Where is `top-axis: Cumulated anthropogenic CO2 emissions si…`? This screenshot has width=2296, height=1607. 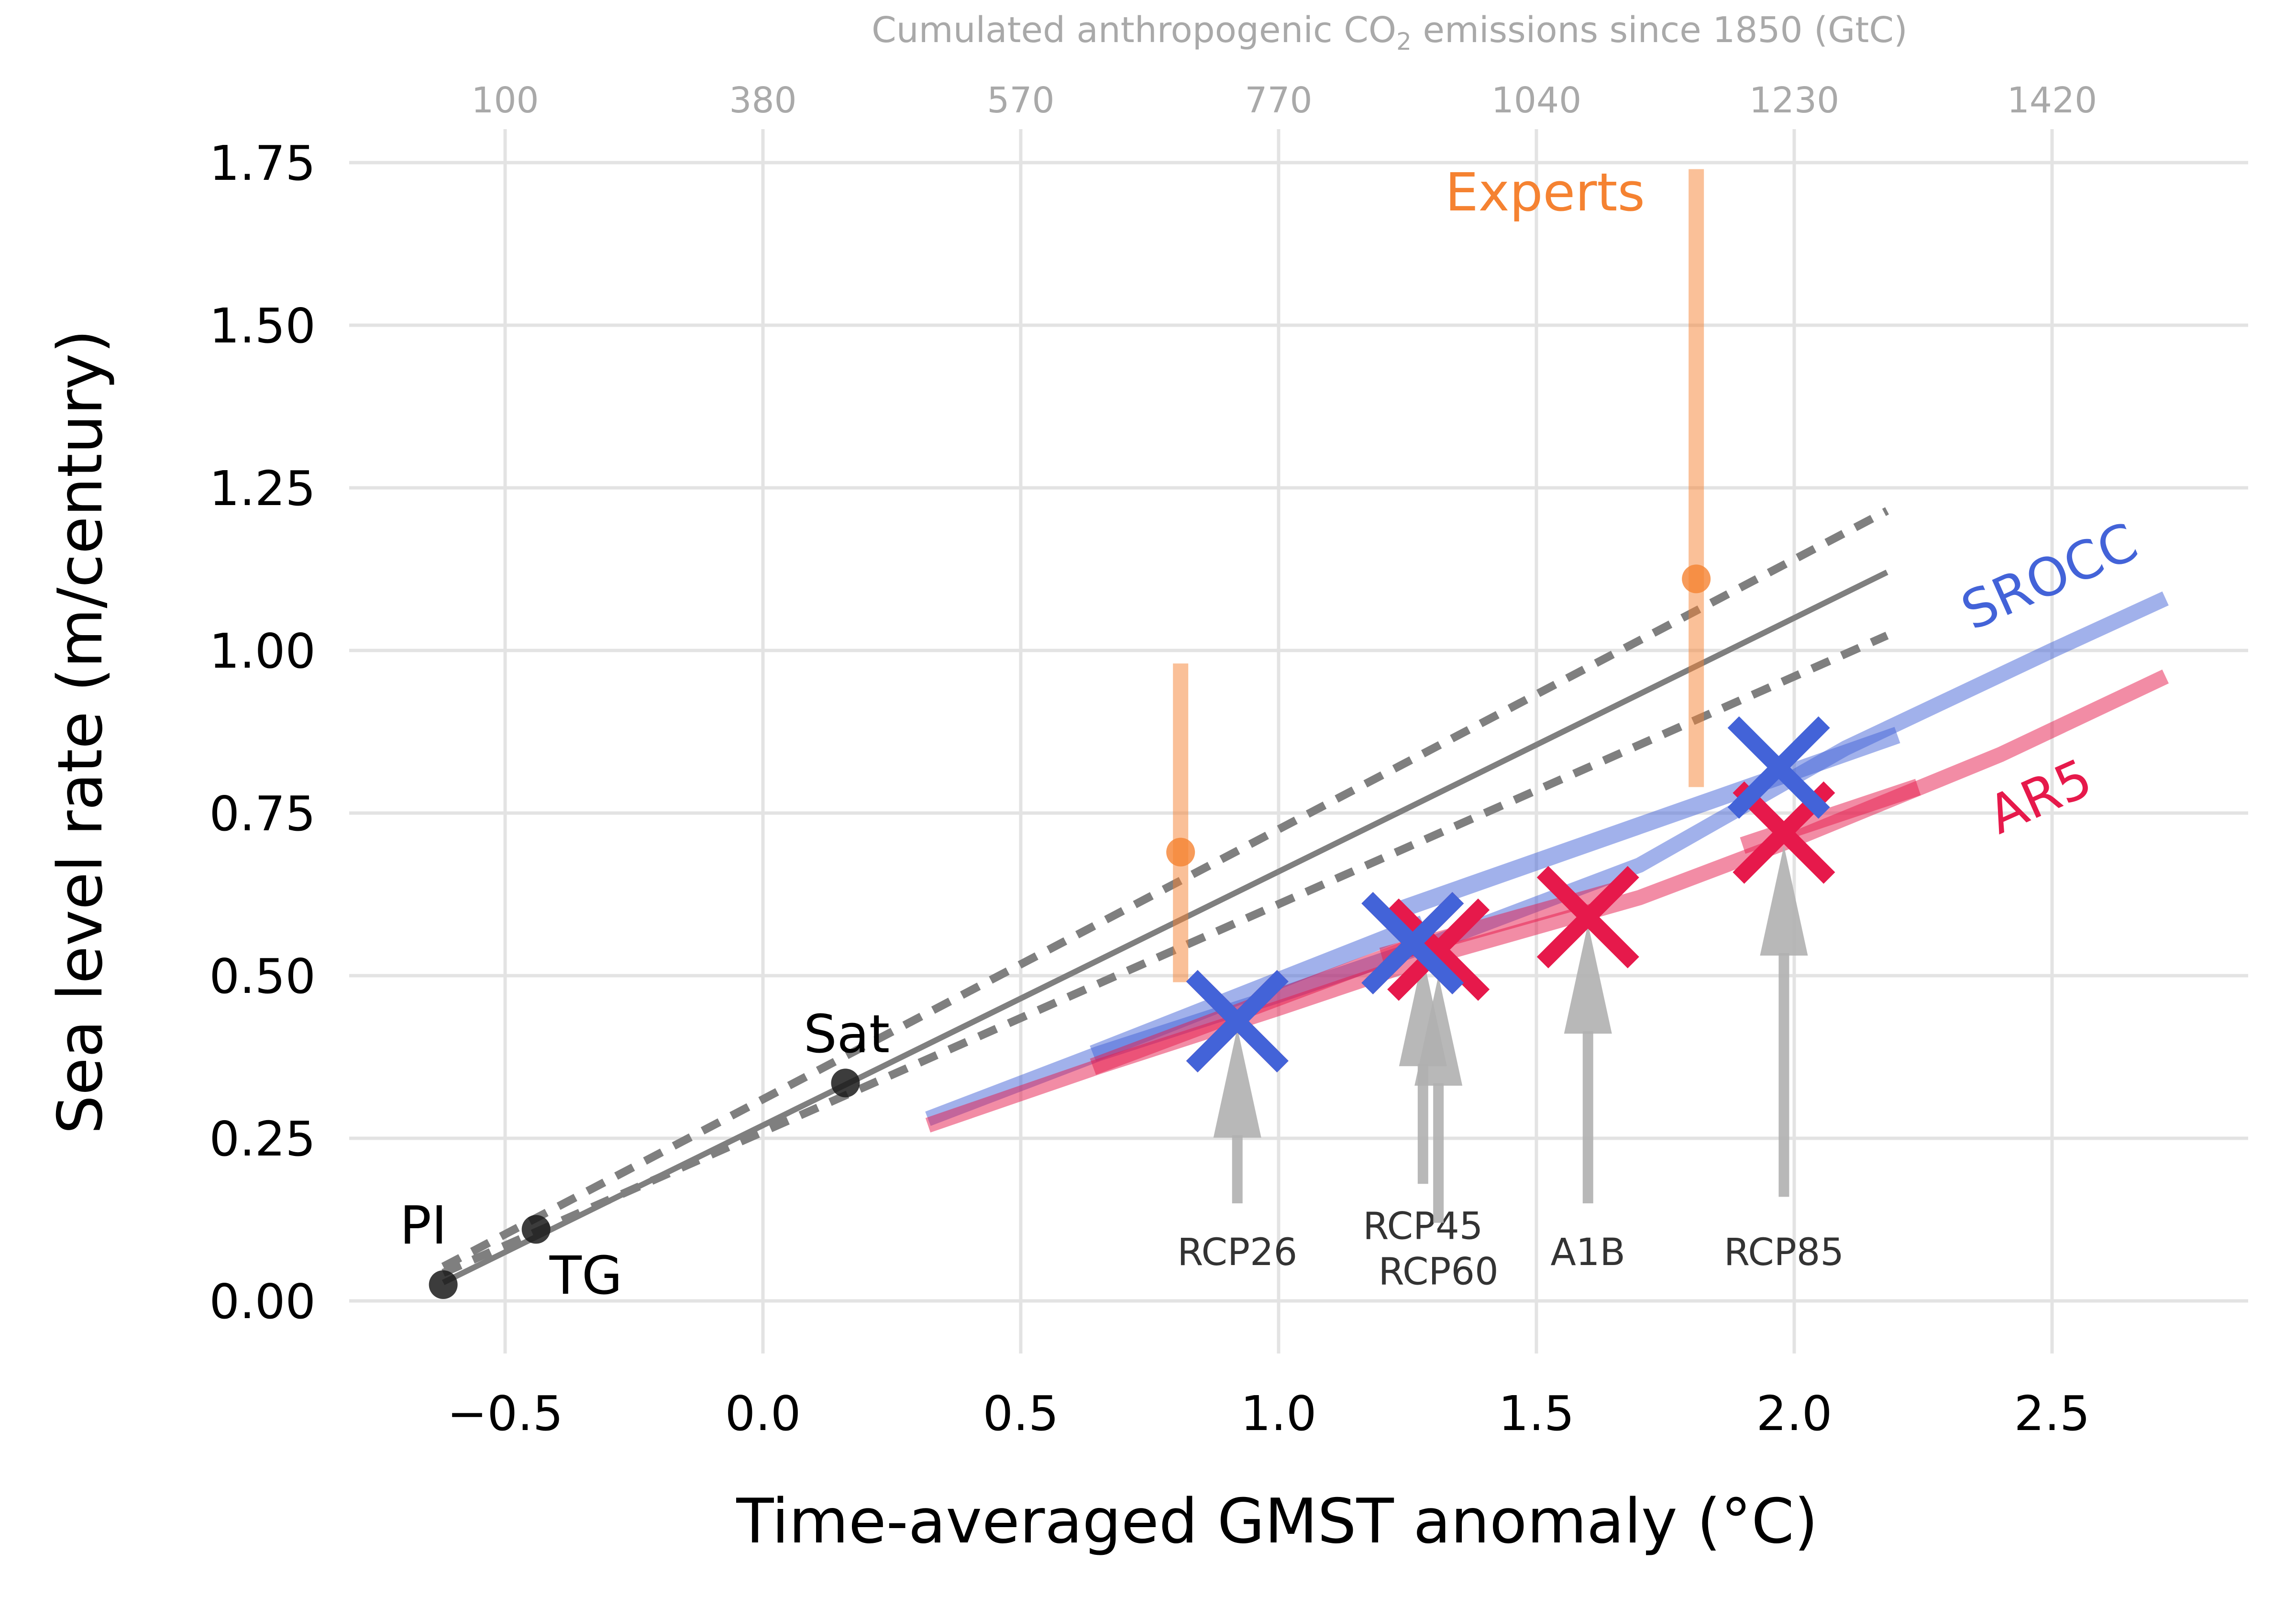
top-axis: Cumulated anthropogenic CO2 emissions si… is located at coordinates (1284, 65).